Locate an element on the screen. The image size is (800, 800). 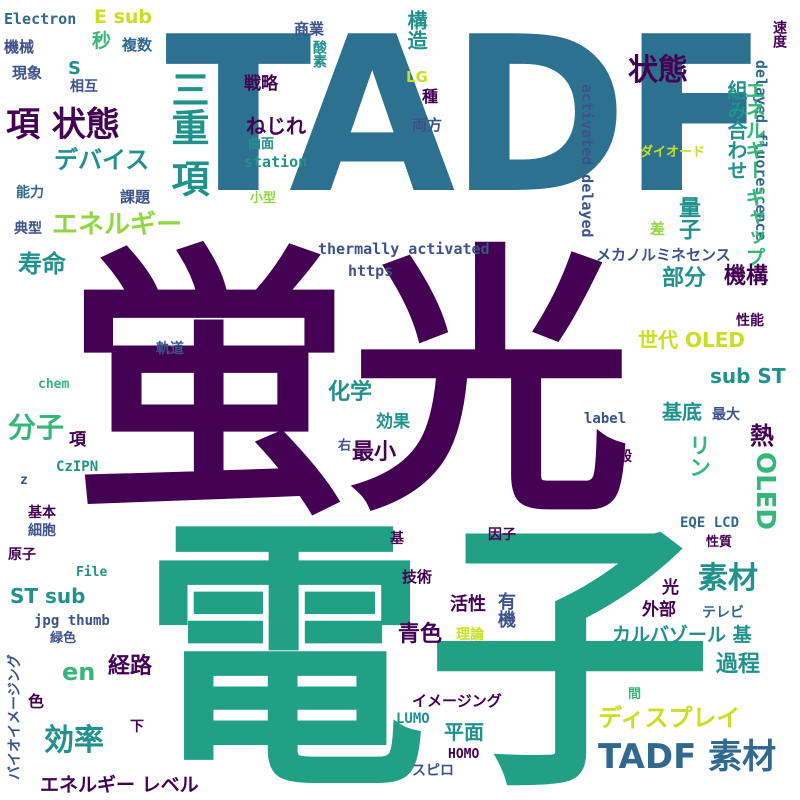
word-electron: Electron is located at coordinates (40, 19).